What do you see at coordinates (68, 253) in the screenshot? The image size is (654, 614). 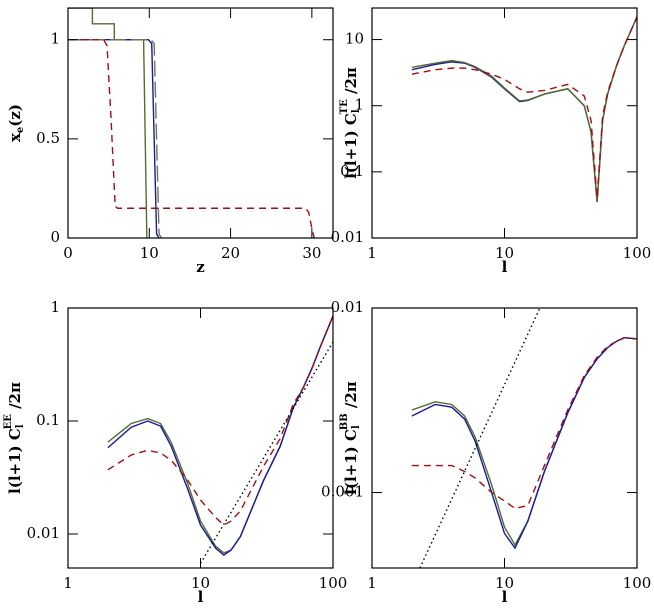 I see `x-tick-label: 0` at bounding box center [68, 253].